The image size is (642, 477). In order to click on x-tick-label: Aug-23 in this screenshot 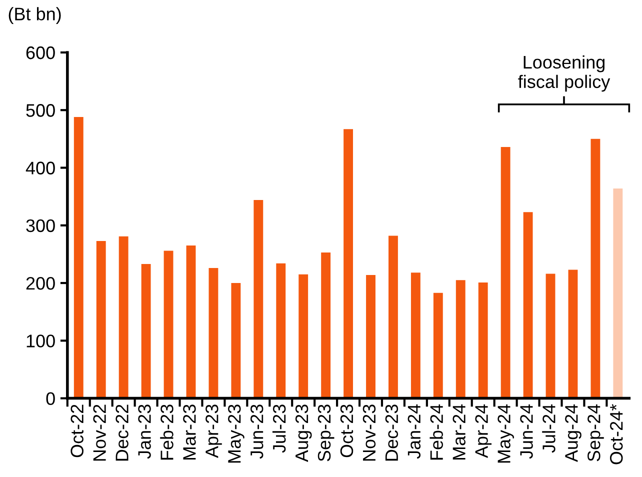, I will do `click(303, 433)`.